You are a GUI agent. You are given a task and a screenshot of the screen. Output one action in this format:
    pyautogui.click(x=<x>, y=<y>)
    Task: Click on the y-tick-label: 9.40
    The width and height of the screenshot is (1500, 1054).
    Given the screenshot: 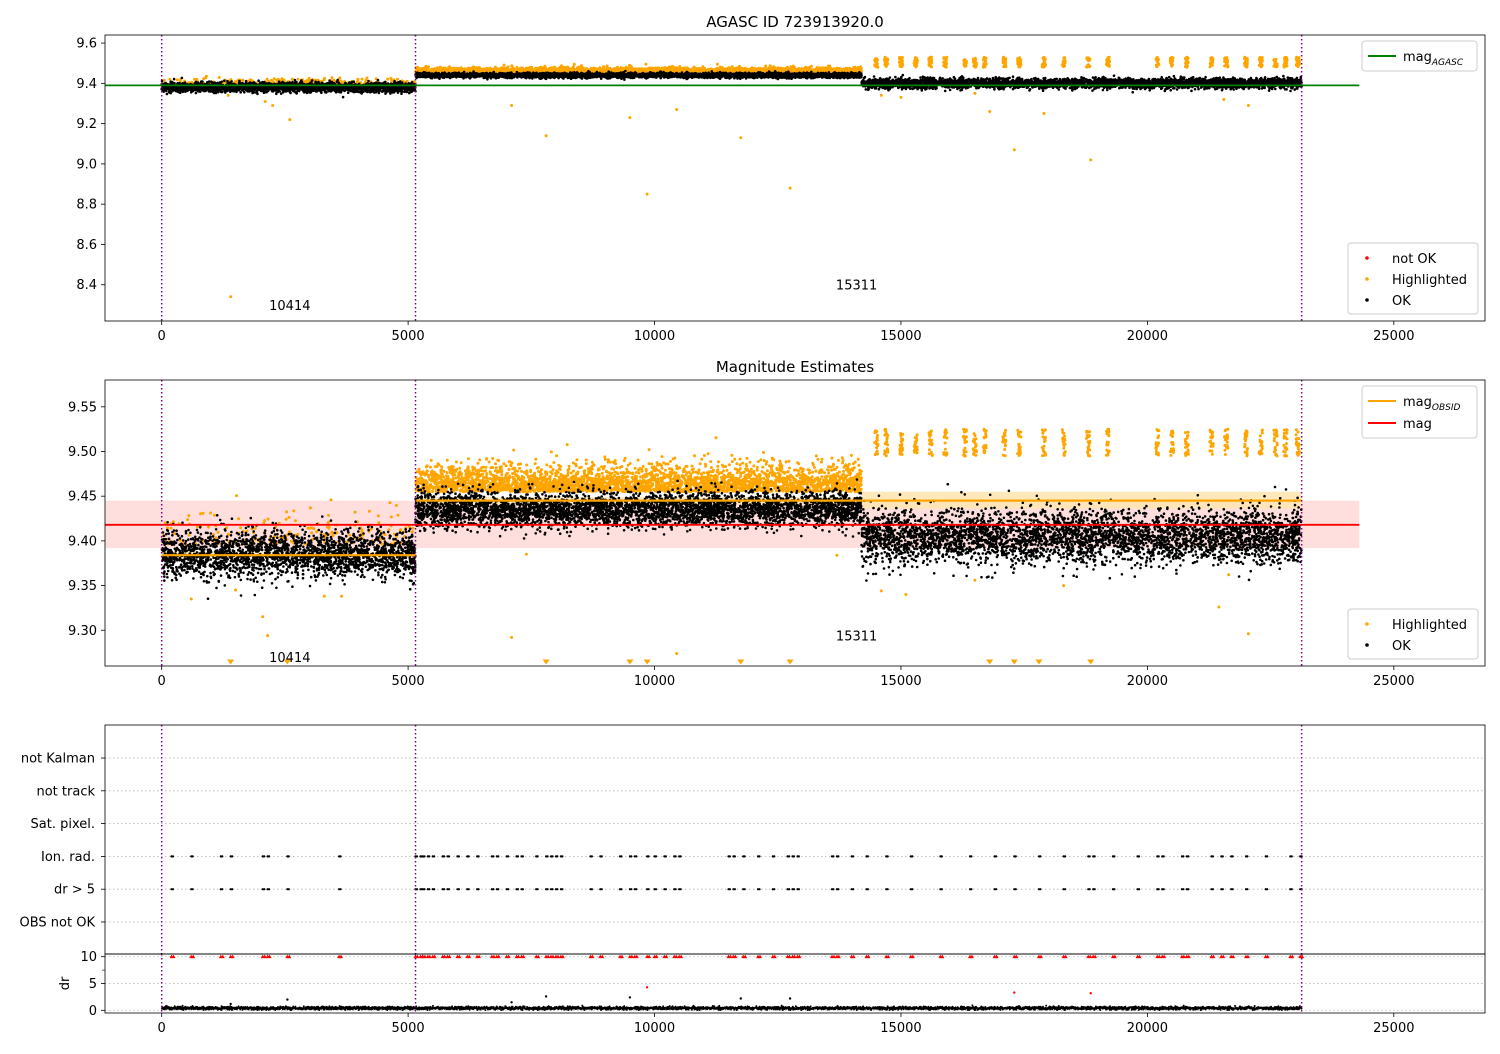 What is the action you would take?
    pyautogui.click(x=82, y=541)
    